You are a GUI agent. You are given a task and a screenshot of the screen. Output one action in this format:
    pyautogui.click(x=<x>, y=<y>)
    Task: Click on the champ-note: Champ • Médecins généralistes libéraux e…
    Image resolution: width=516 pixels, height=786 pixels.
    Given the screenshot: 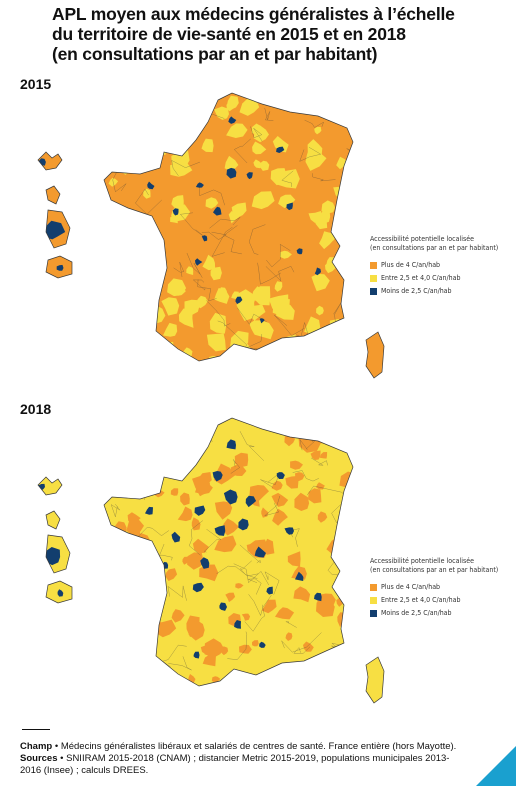 What is the action you would take?
    pyautogui.click(x=238, y=746)
    